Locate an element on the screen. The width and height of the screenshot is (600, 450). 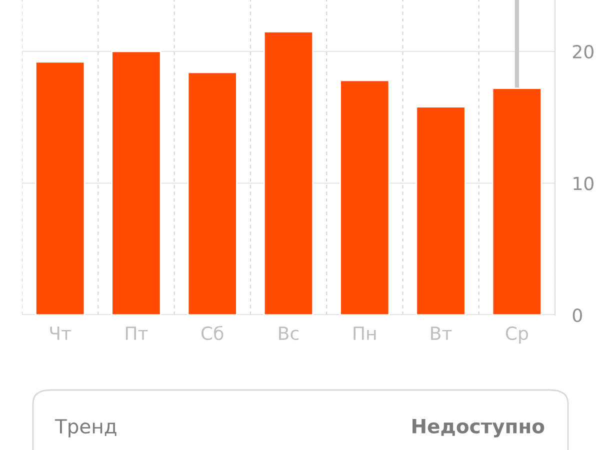
text: Тренд is located at coordinates (85, 428).